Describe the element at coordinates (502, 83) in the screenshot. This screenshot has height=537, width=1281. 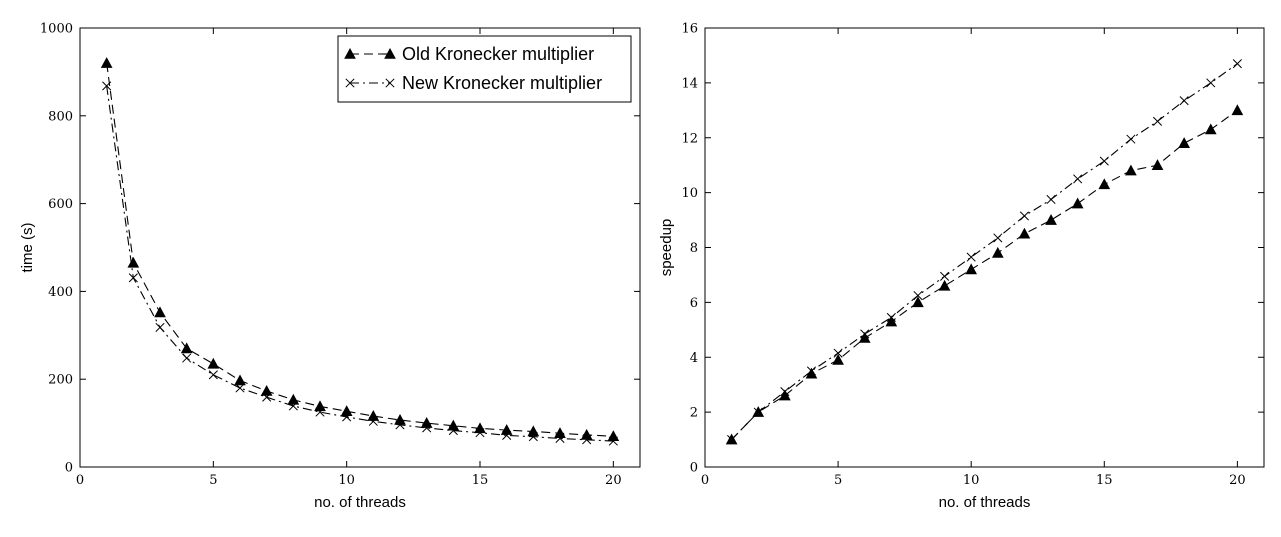
I see `legend-label: New Kronecker multiplier` at that location.